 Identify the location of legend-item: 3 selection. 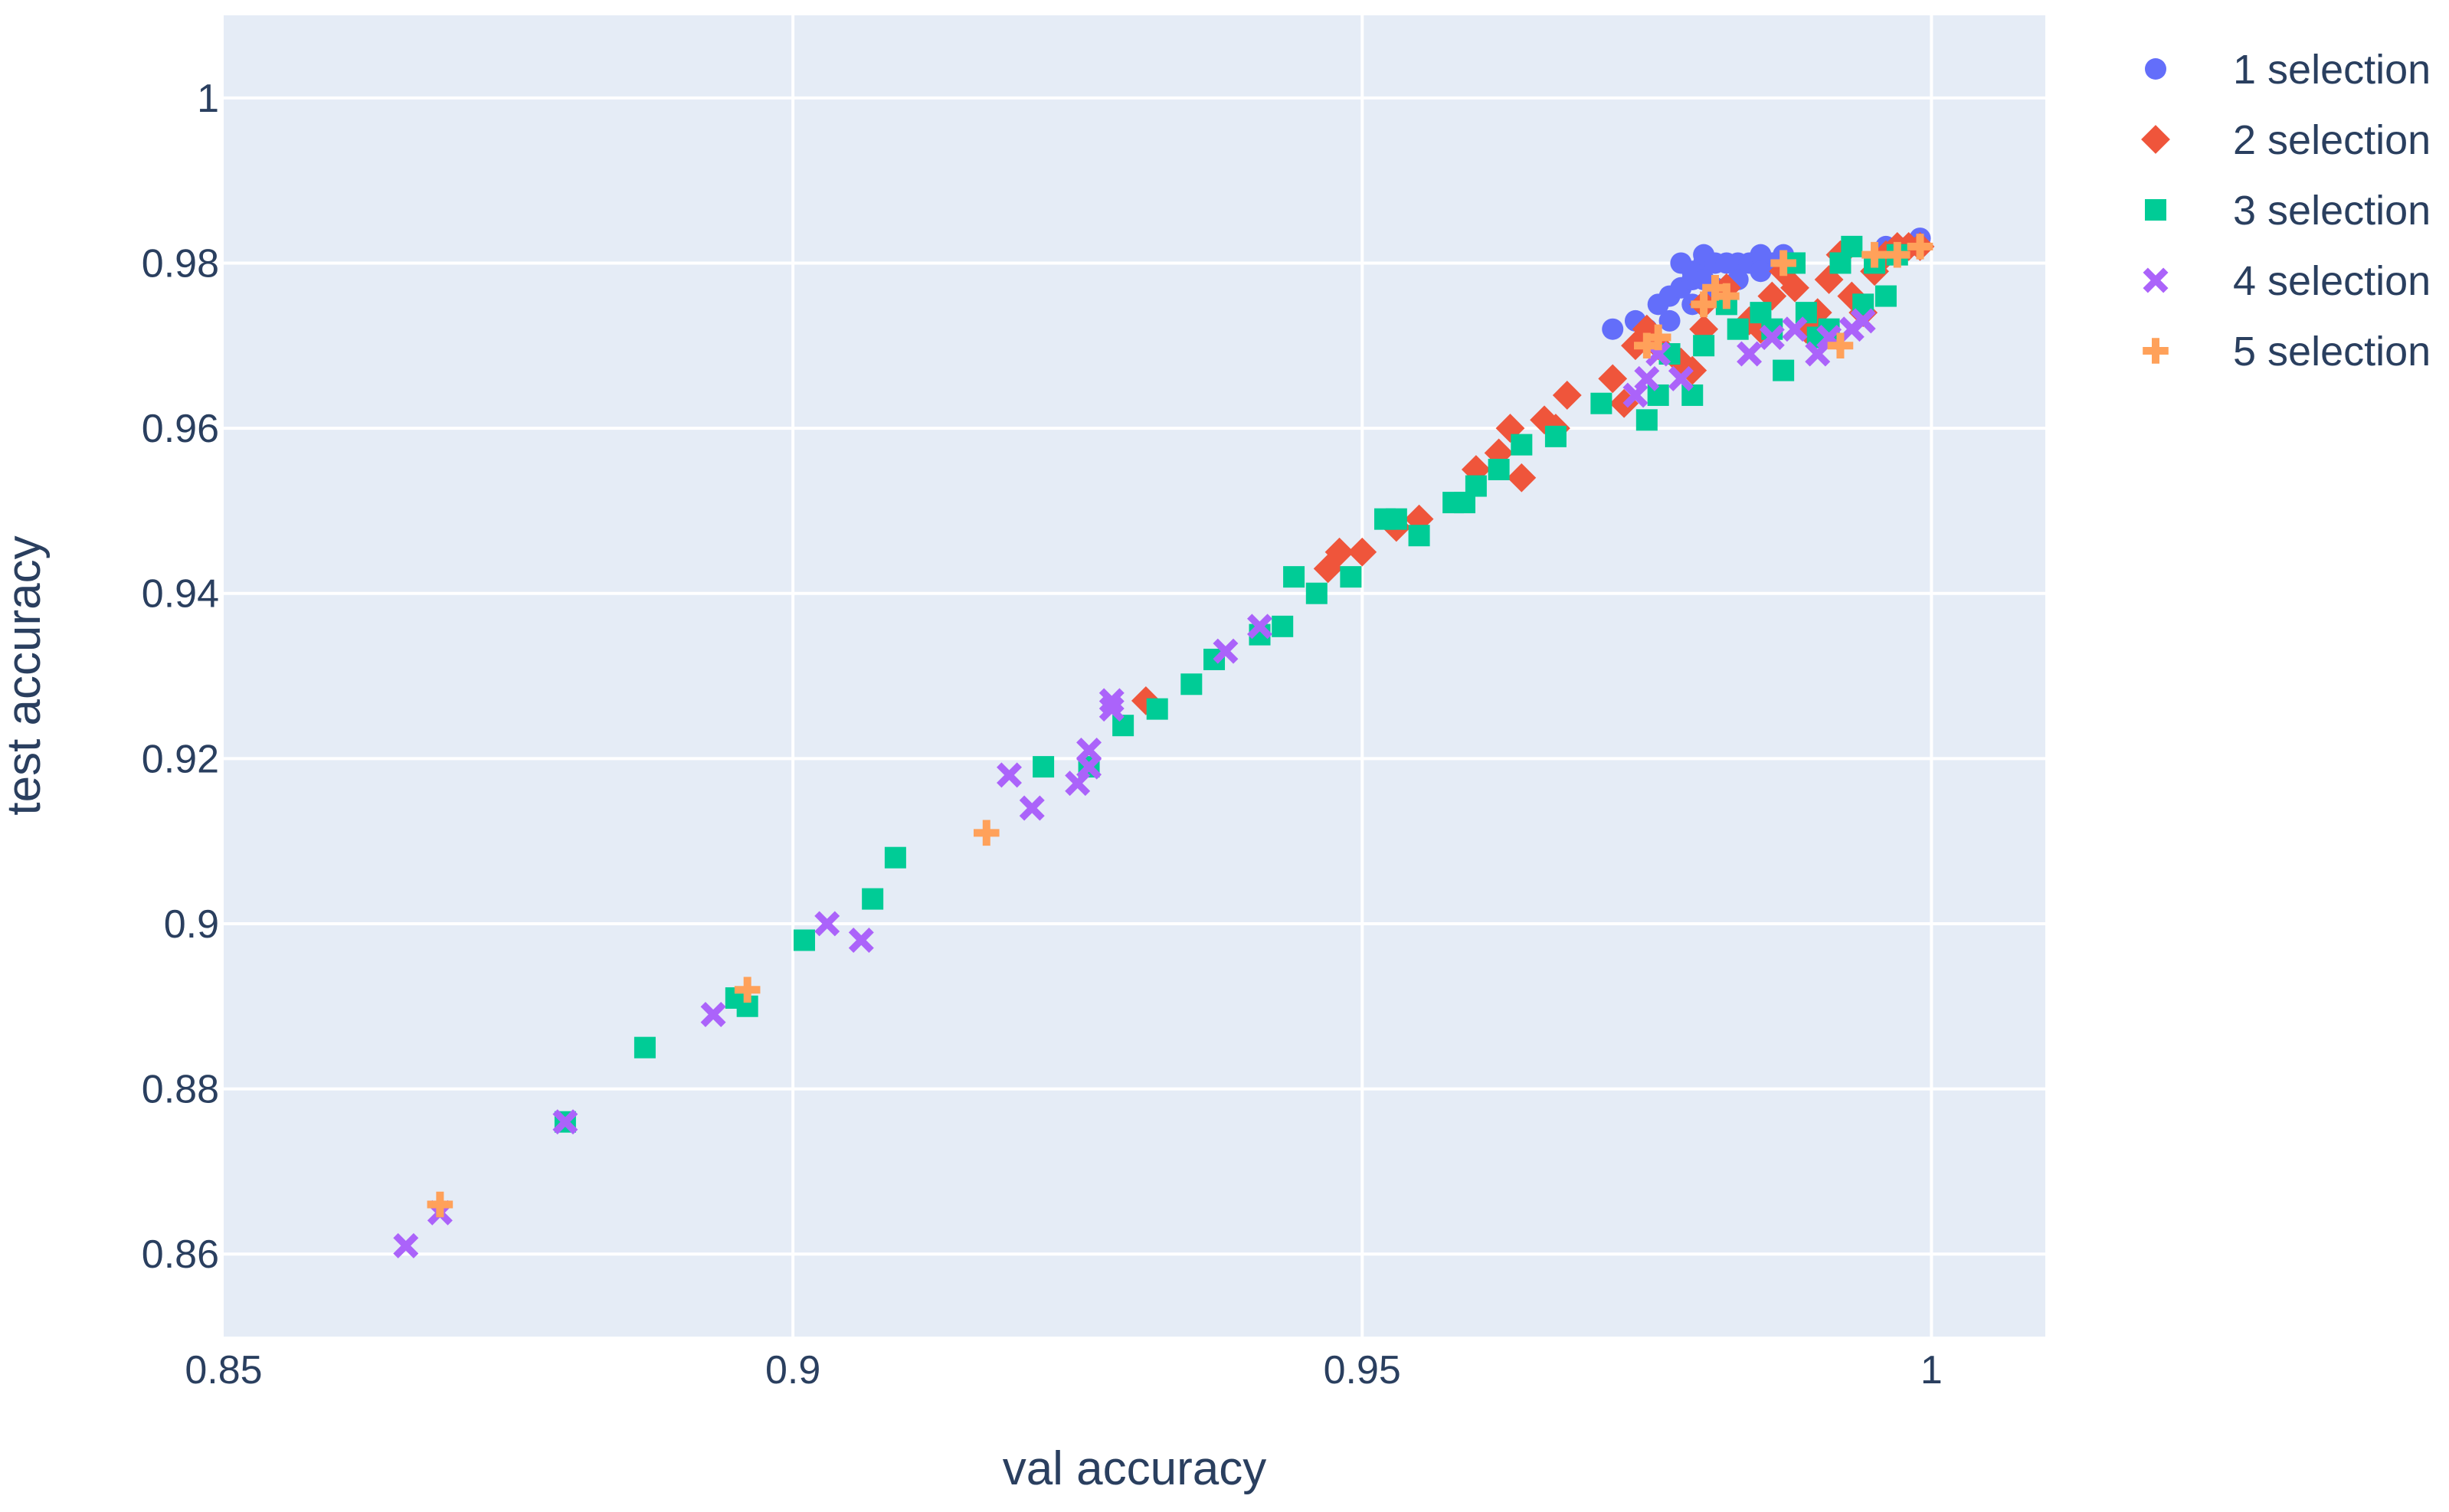
(2288, 211).